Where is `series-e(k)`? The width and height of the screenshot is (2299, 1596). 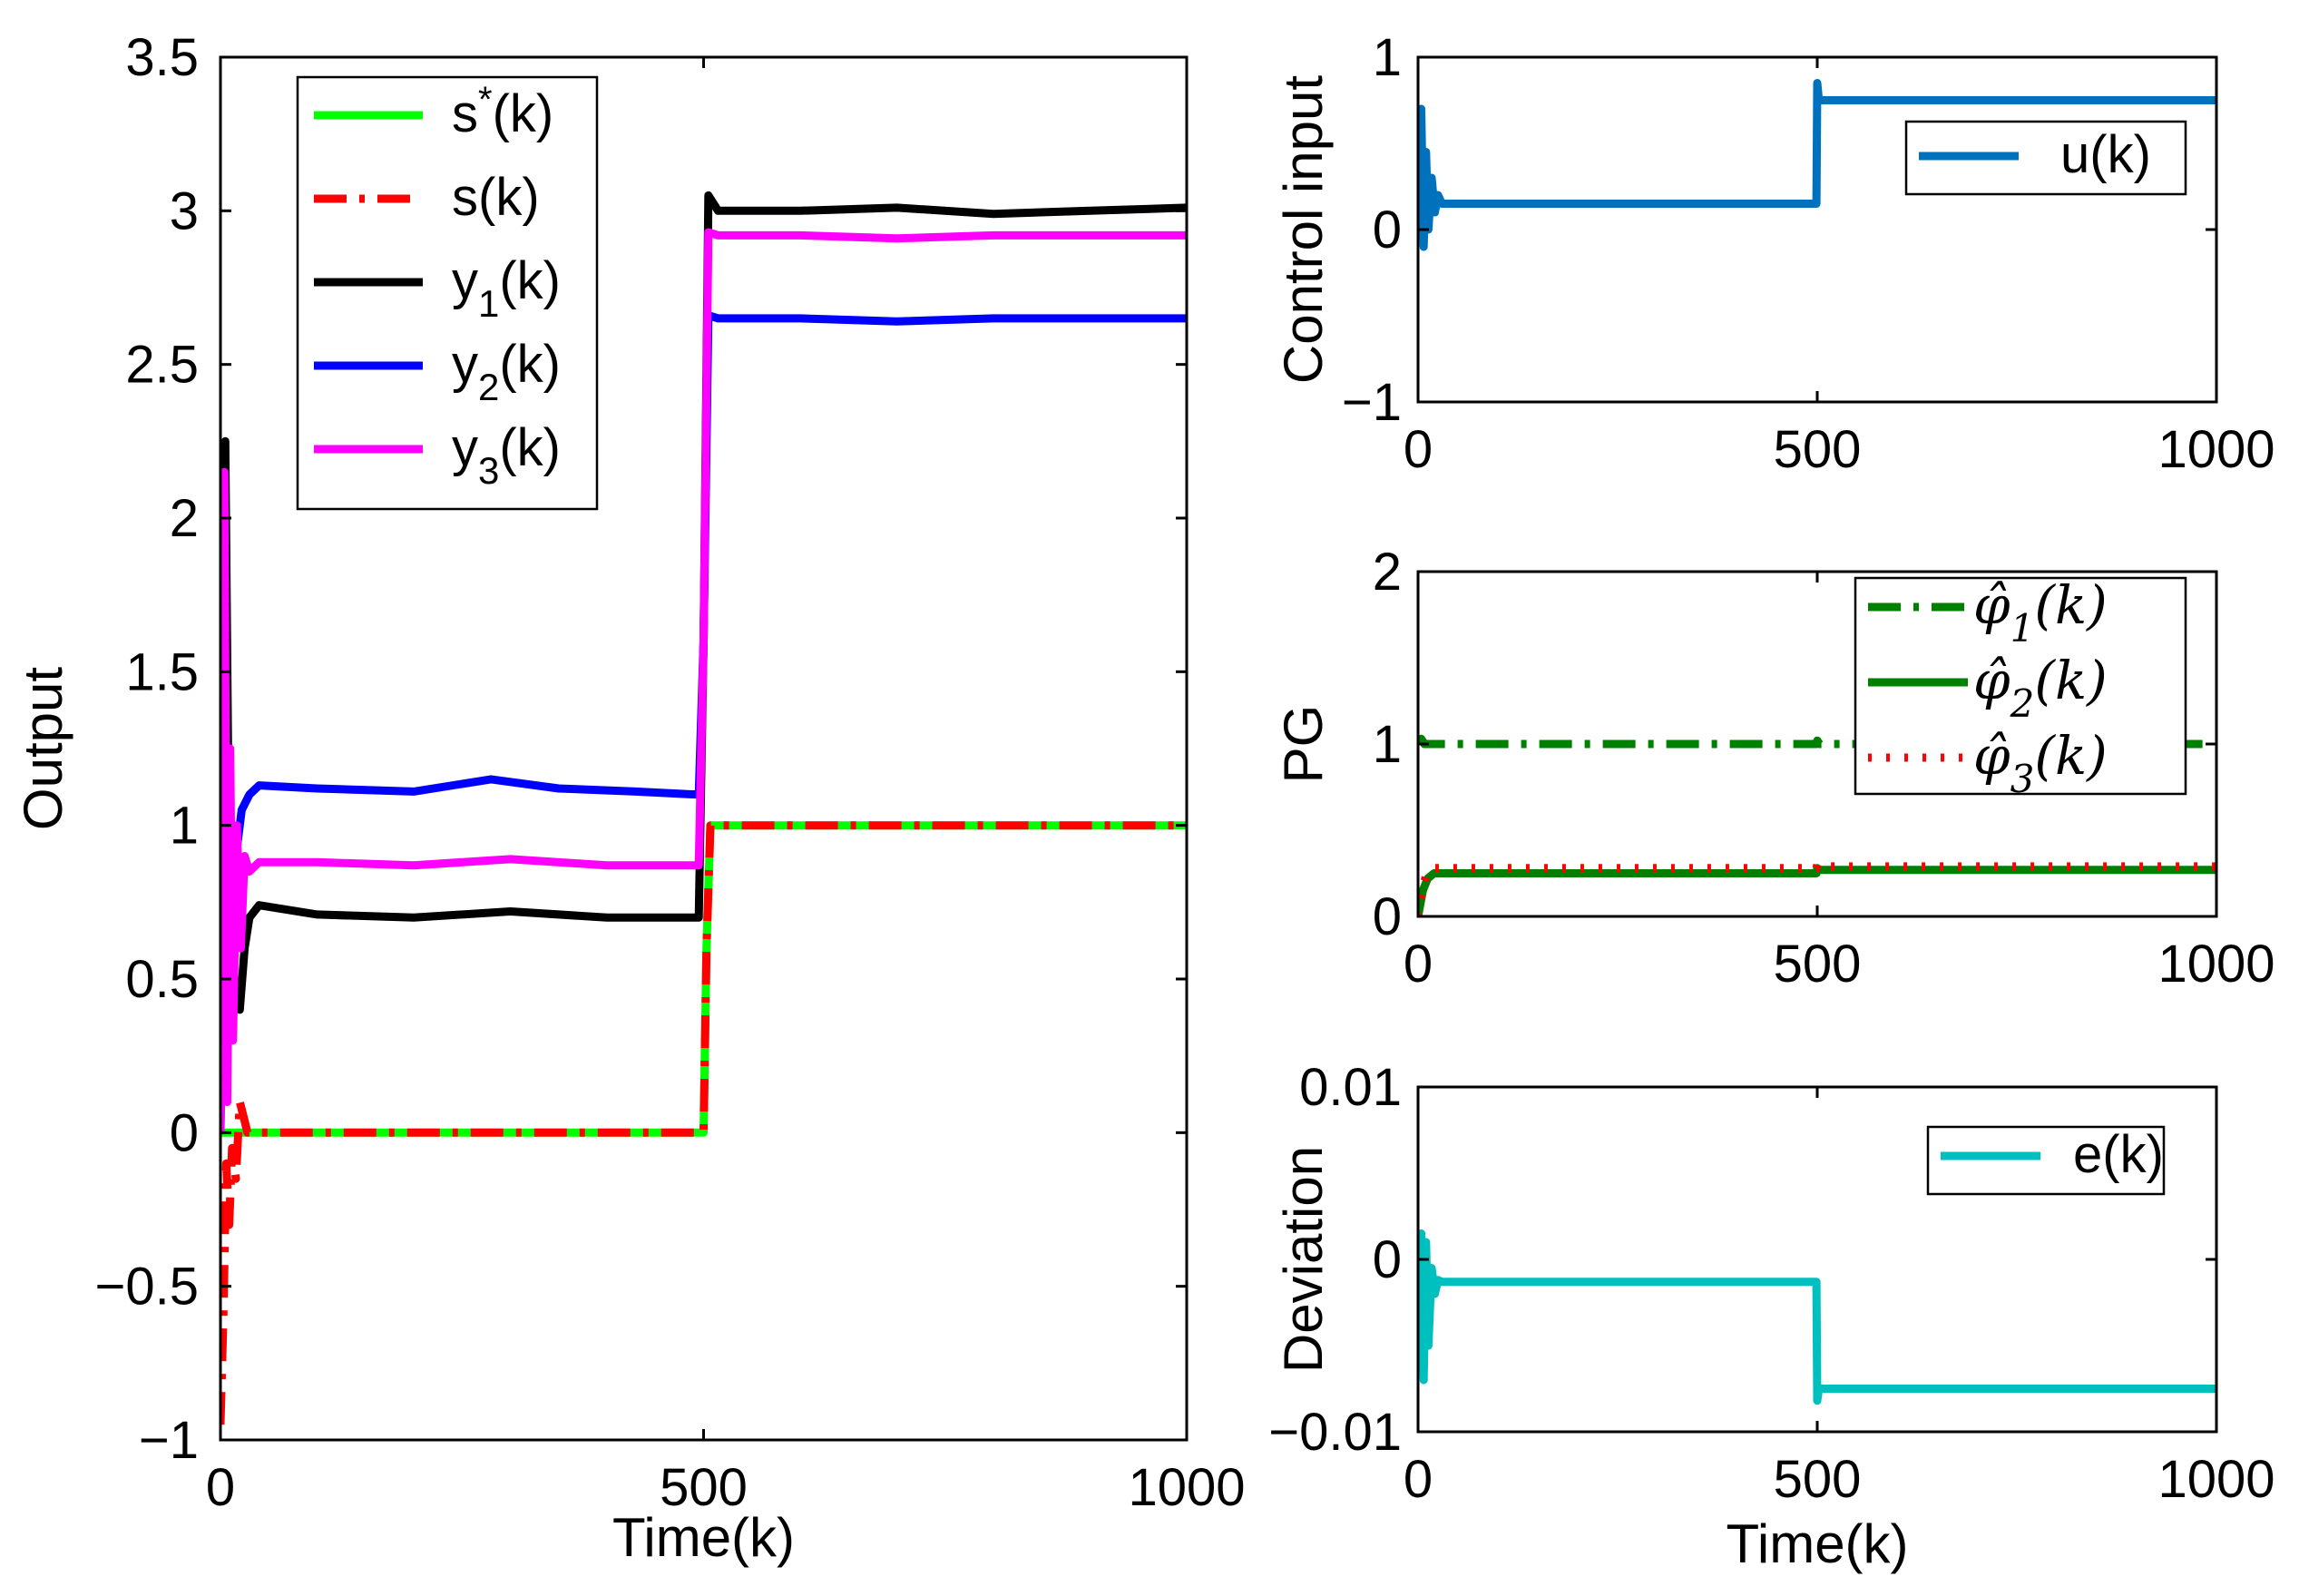 series-e(k) is located at coordinates (1817, 1317).